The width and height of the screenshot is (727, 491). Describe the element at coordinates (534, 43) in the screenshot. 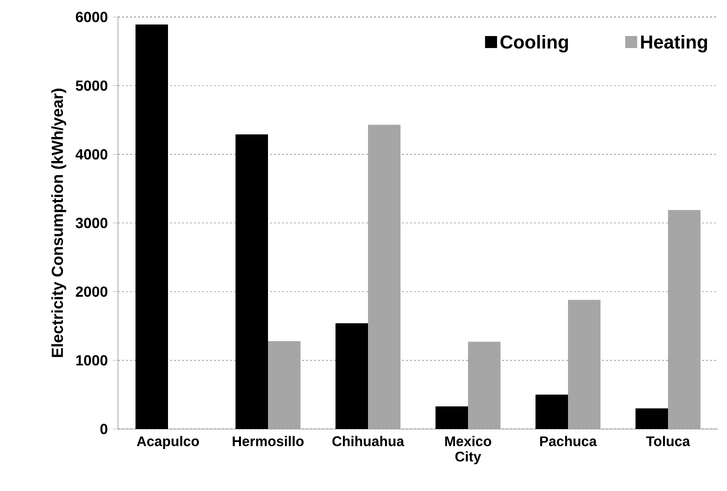

I see `legend-label: Cooling` at that location.